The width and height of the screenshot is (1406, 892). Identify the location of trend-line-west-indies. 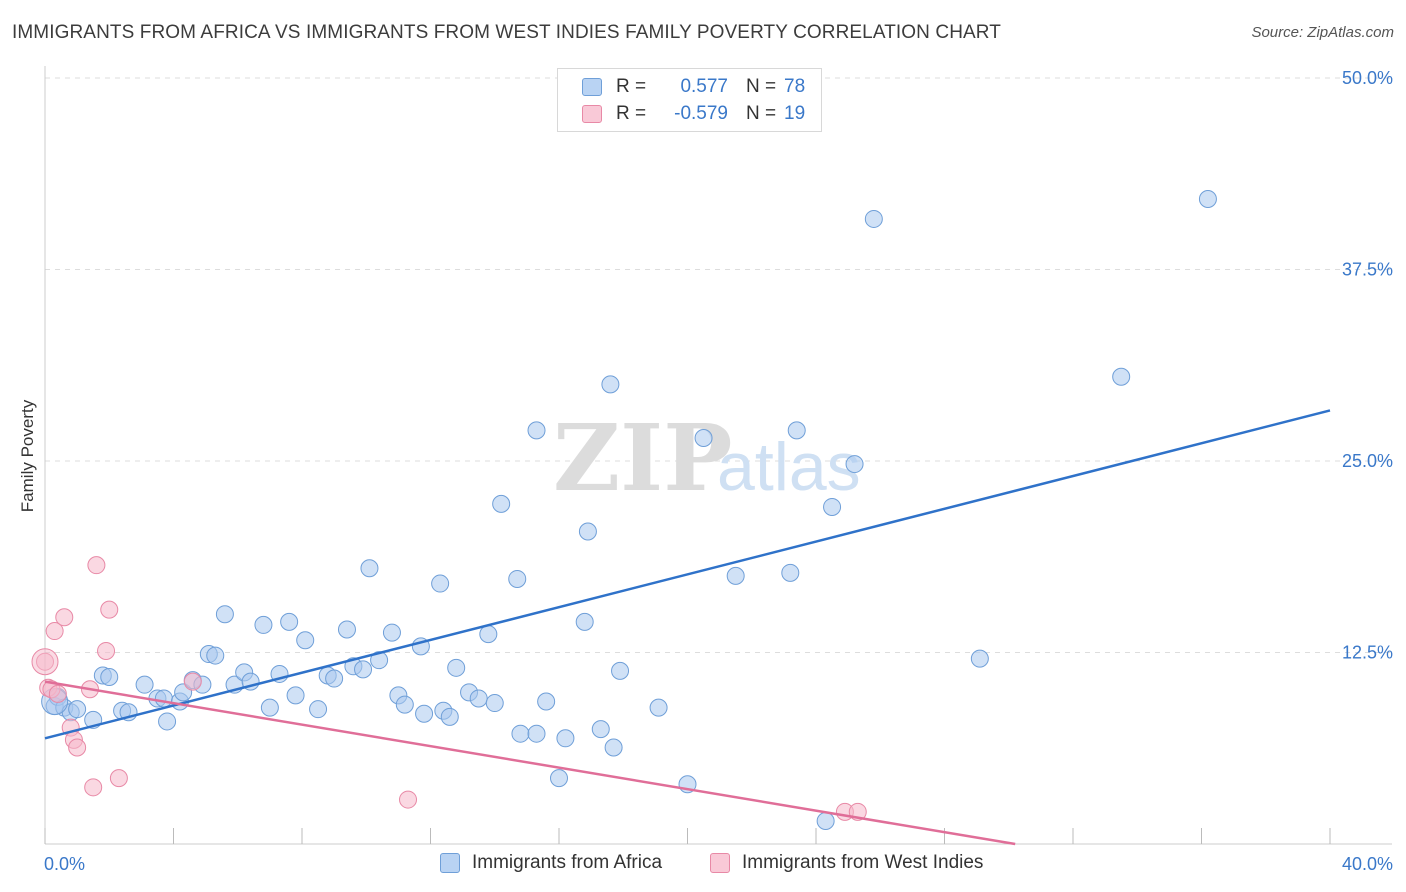
(530, 763).